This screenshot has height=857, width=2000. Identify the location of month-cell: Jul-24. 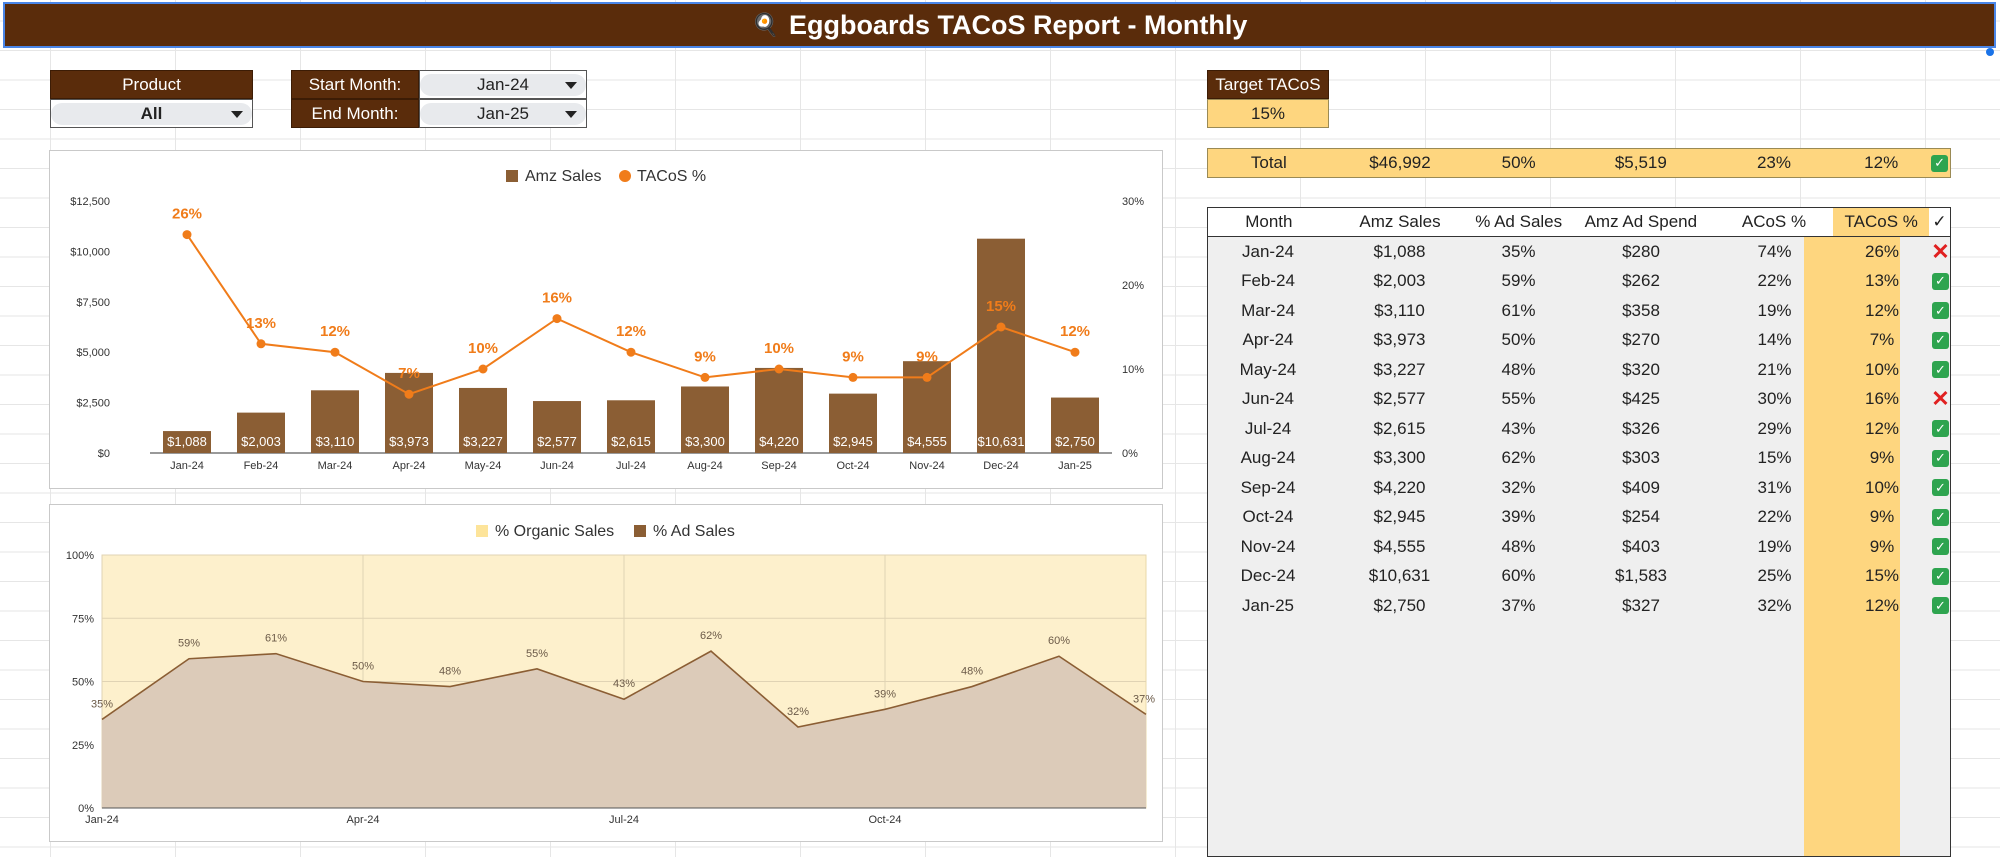
(1268, 428).